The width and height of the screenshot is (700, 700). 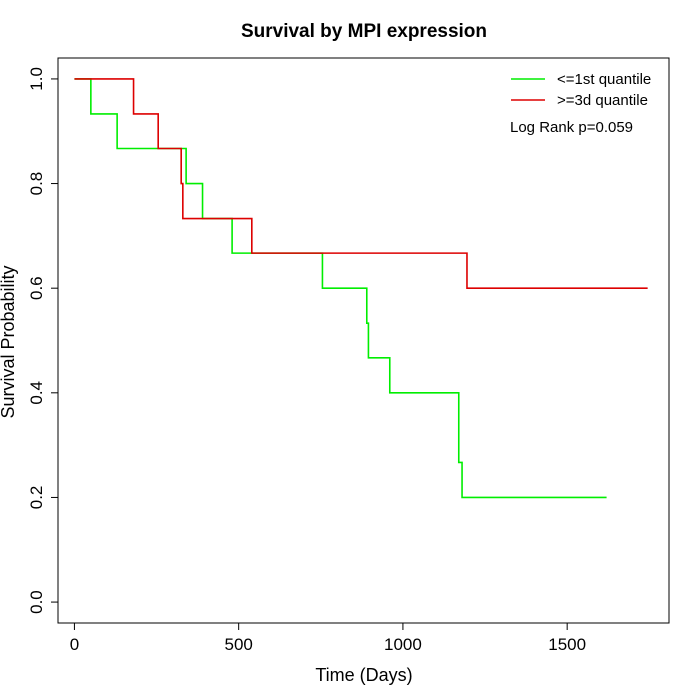 I want to click on legend: <=1st quantile >=3d quantile, so click(x=581, y=90).